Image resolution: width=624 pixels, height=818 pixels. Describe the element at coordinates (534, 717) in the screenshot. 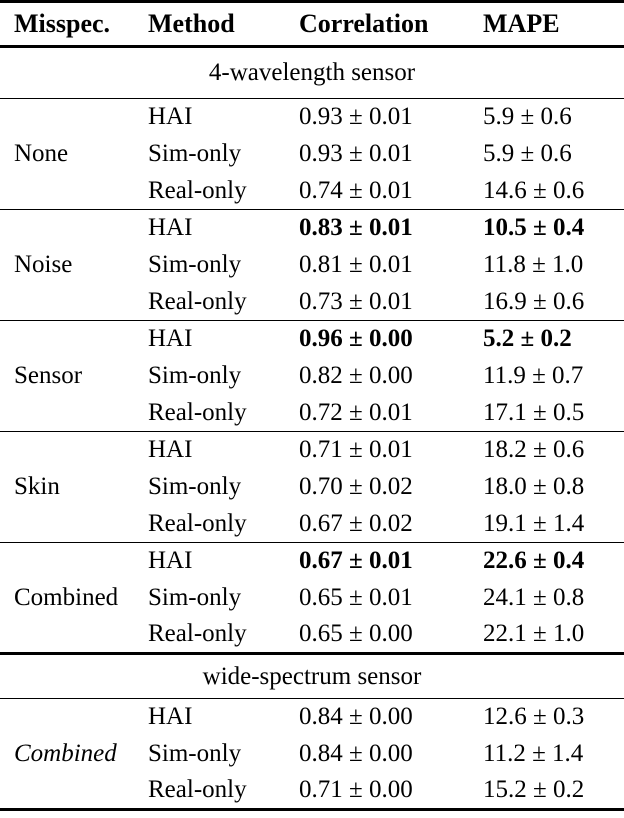

I see `mape-cell: 12.6 ± 0.3` at that location.